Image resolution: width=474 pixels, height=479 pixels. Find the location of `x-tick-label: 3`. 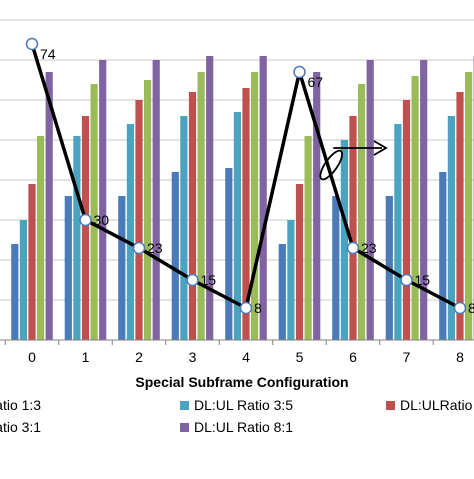

x-tick-label: 3 is located at coordinates (193, 357).